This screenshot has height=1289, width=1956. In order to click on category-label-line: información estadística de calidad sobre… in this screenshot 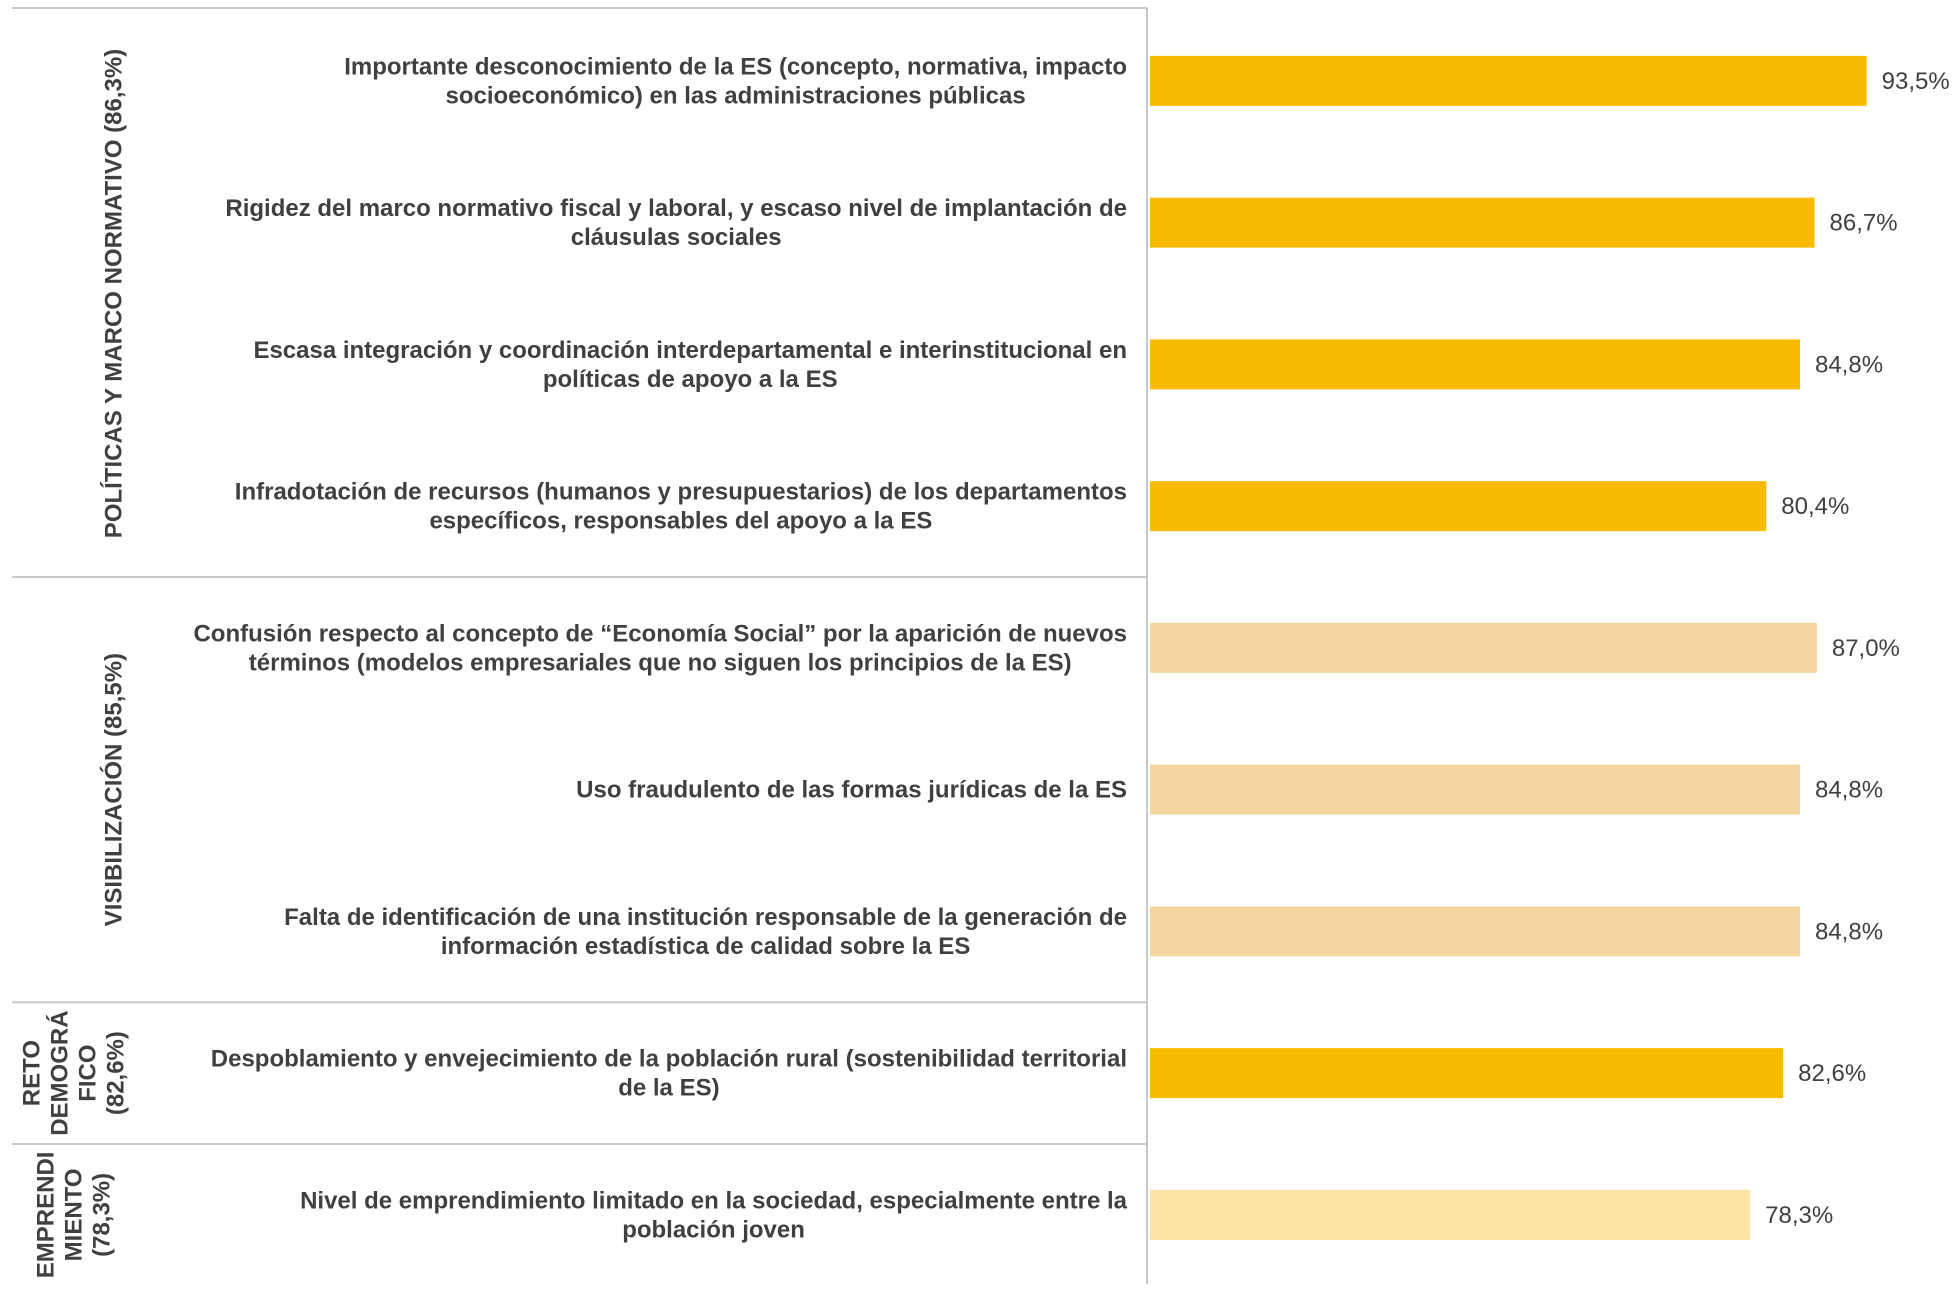, I will do `click(706, 946)`.